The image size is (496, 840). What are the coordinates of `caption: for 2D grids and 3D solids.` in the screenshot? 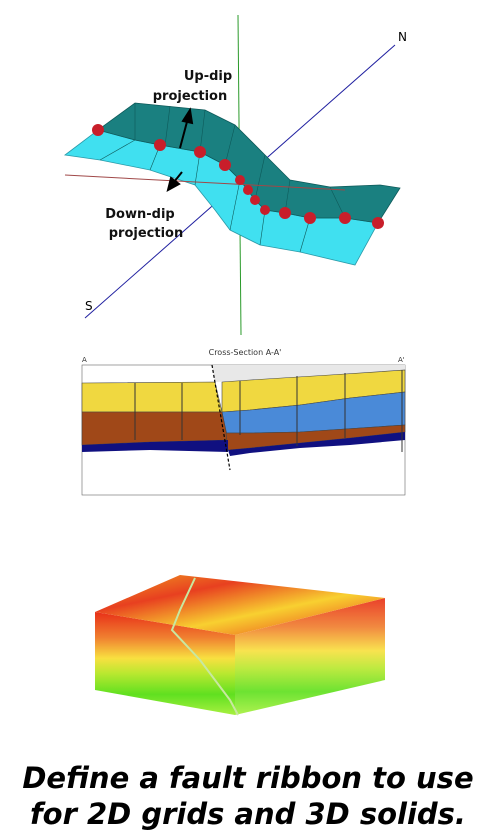 It's located at (248, 814).